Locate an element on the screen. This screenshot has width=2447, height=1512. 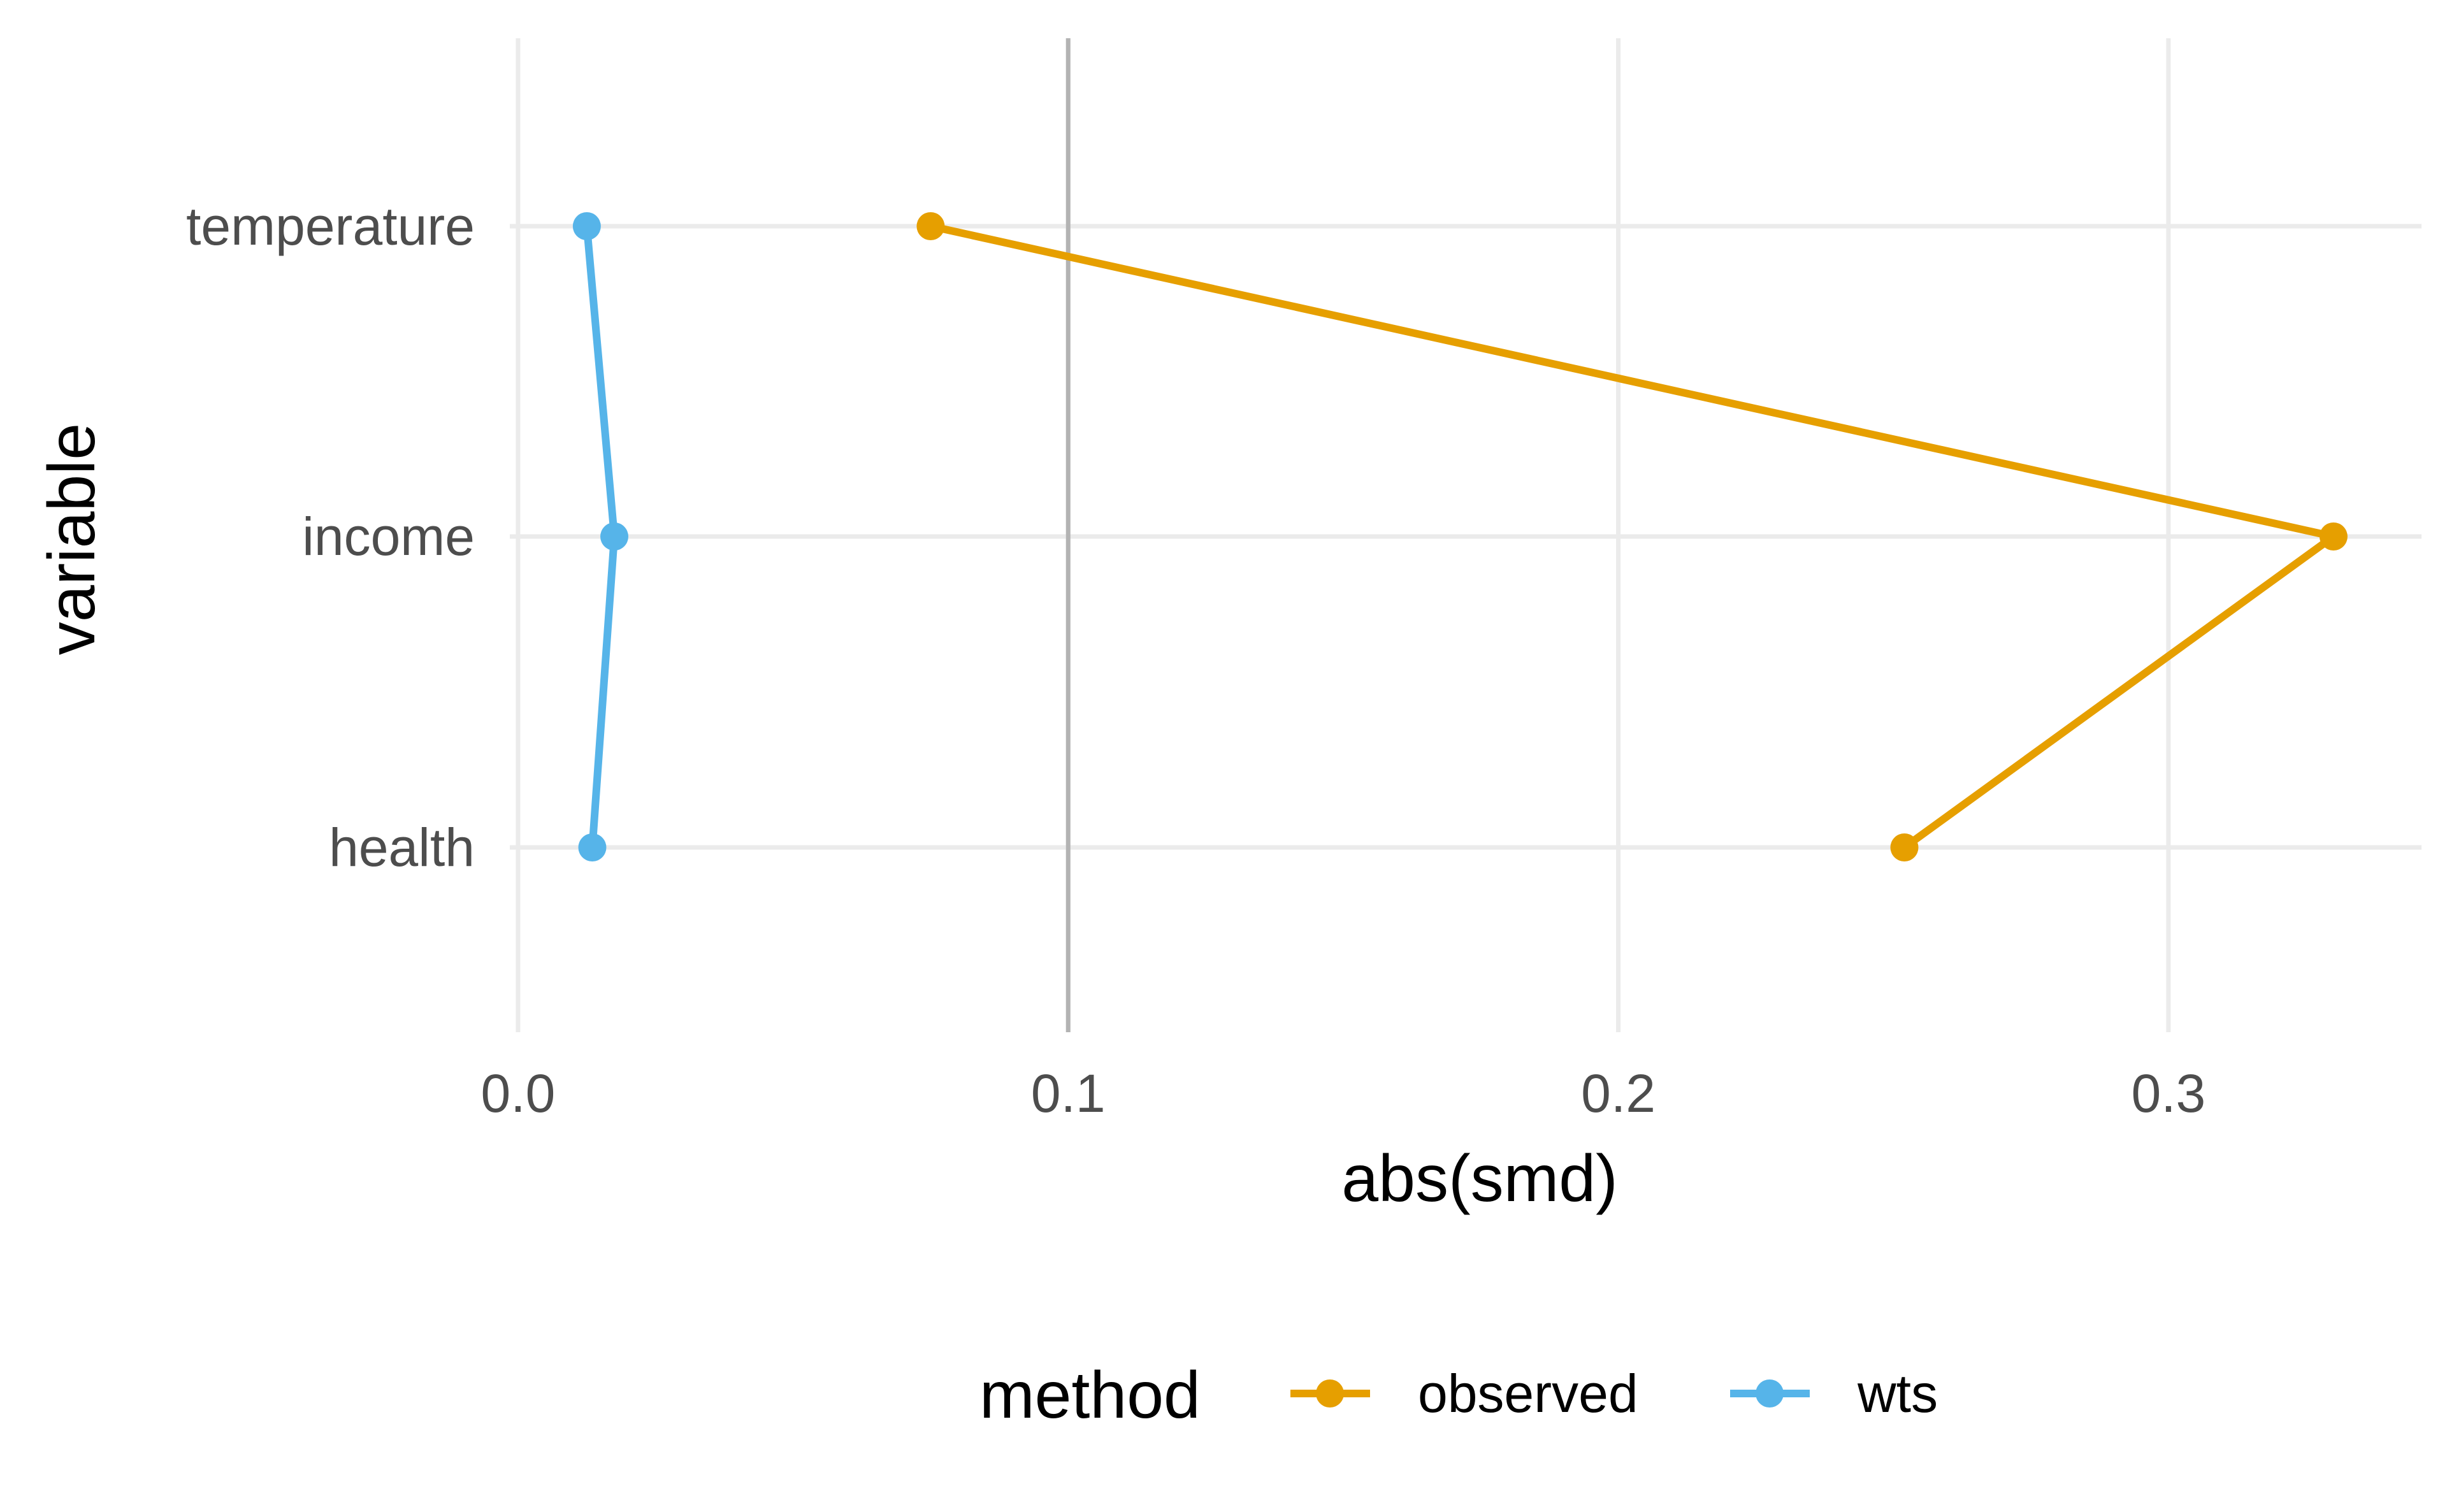
legend-label-wts: wts is located at coordinates (1897, 1393).